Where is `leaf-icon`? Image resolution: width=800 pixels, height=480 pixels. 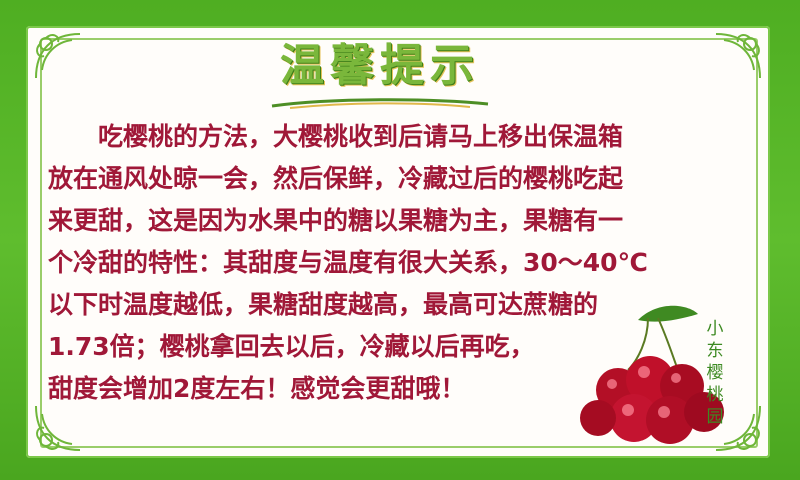 leaf-icon is located at coordinates (668, 313).